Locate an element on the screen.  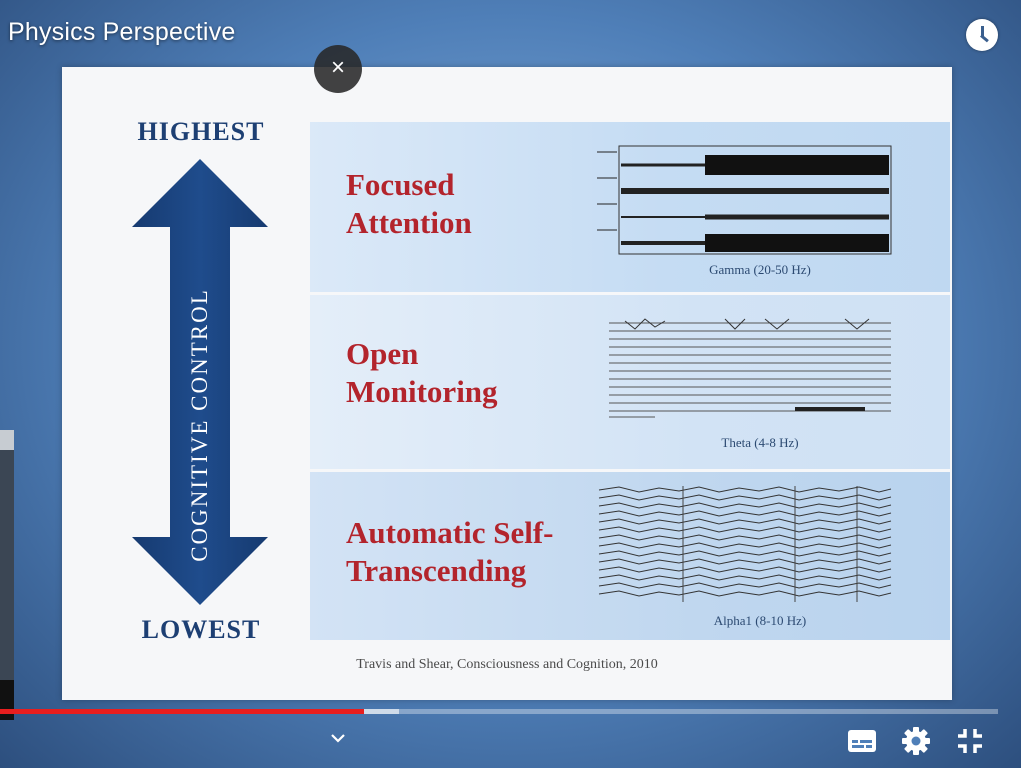
subtitles-icon is located at coordinates (862, 741).